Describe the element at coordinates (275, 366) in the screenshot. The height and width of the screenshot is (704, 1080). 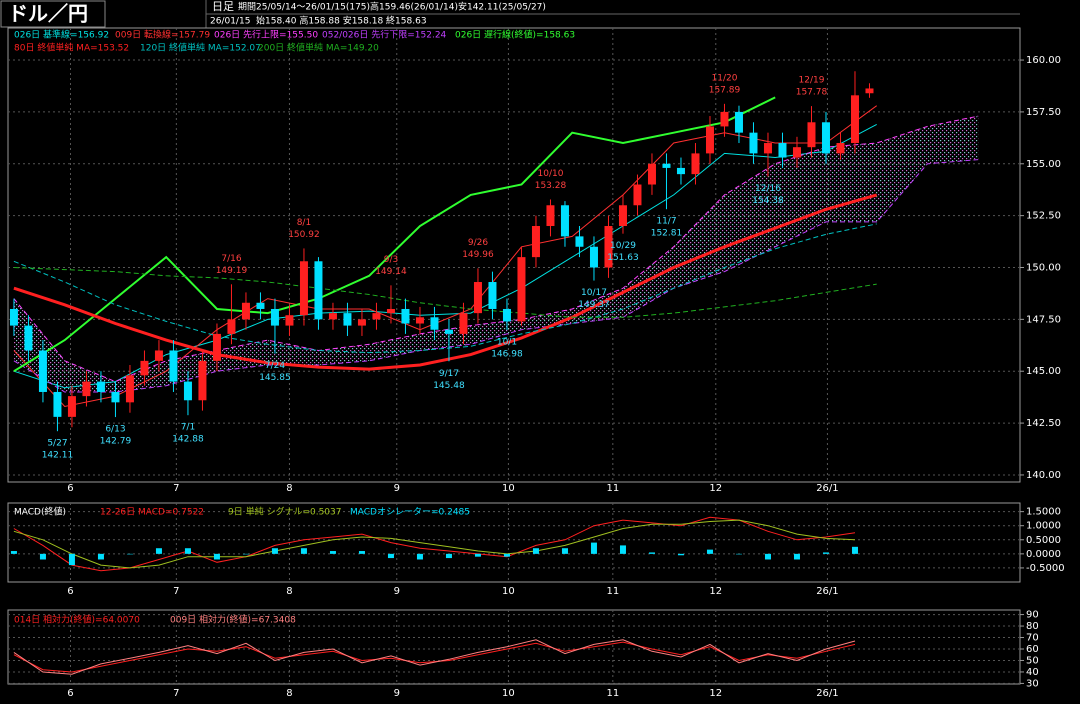
I see `annotation-date: 7/24` at that location.